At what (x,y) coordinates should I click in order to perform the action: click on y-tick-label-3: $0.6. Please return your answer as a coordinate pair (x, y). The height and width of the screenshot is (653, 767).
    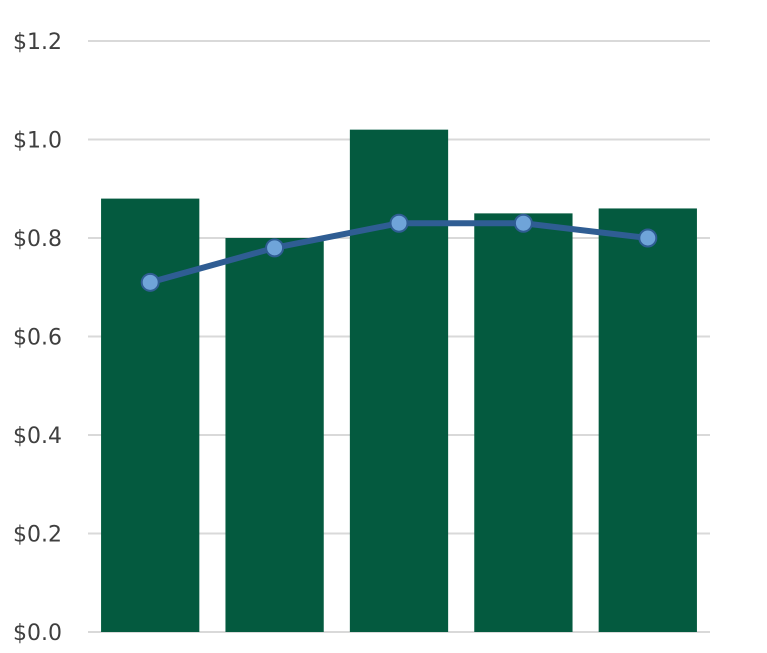
    Looking at the image, I should click on (37, 338).